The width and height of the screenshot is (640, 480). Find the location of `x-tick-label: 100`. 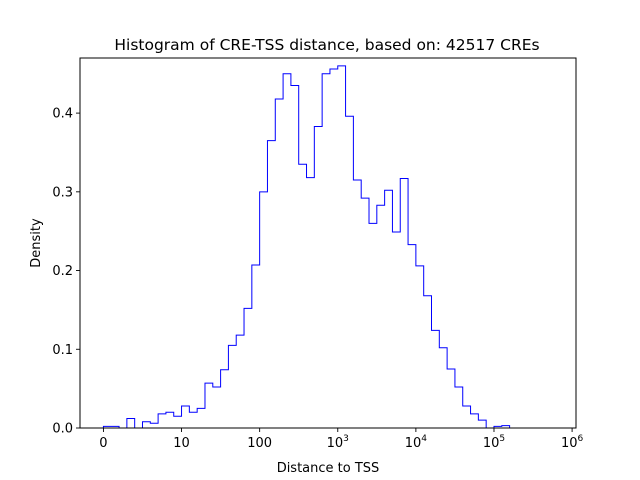

x-tick-label: 100 is located at coordinates (259, 443).